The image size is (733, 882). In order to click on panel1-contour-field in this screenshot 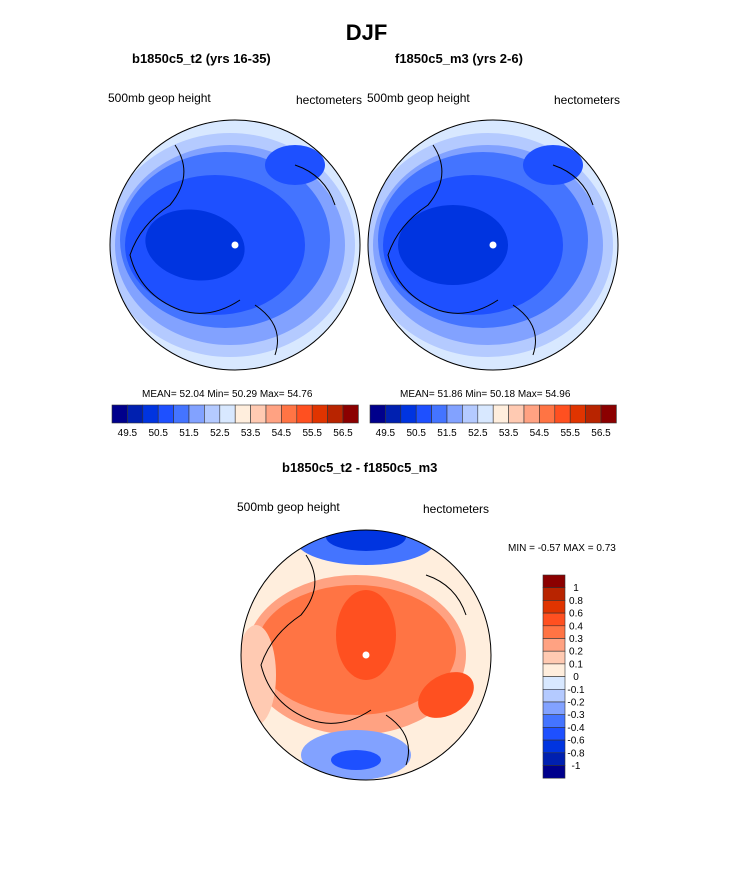, I will do `click(235, 245)`.